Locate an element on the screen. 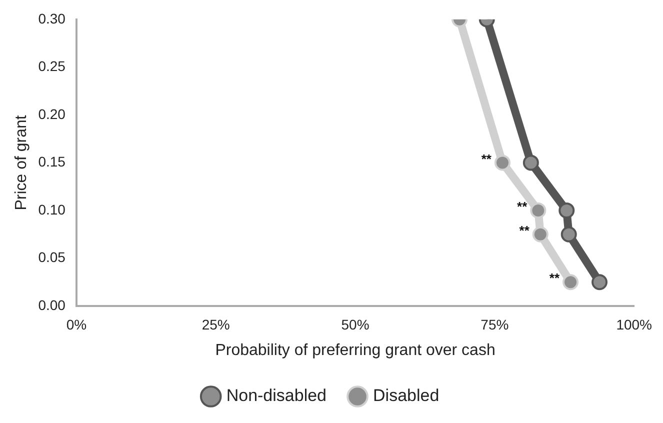 This screenshot has height=423, width=663. legend-label: Disabled is located at coordinates (406, 396).